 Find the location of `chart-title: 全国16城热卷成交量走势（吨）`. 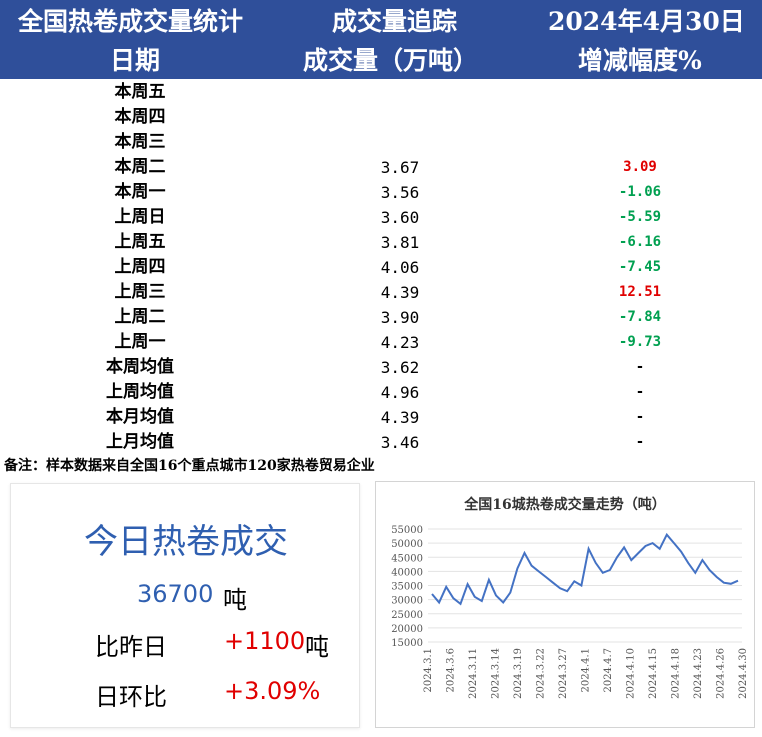

chart-title: 全国16城热卷成交量走势（吨） is located at coordinates (564, 504).